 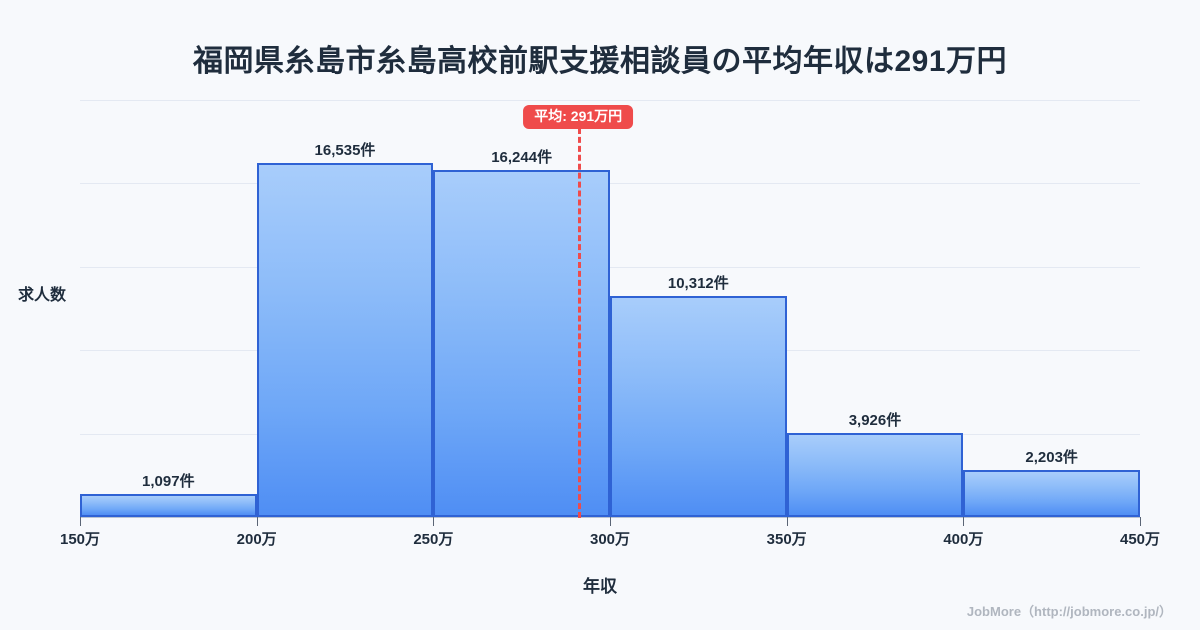 What do you see at coordinates (600, 61) in the screenshot?
I see `page-title: 福岡県糸島市糸島高校前駅支援相談員の平均年収は291万円` at bounding box center [600, 61].